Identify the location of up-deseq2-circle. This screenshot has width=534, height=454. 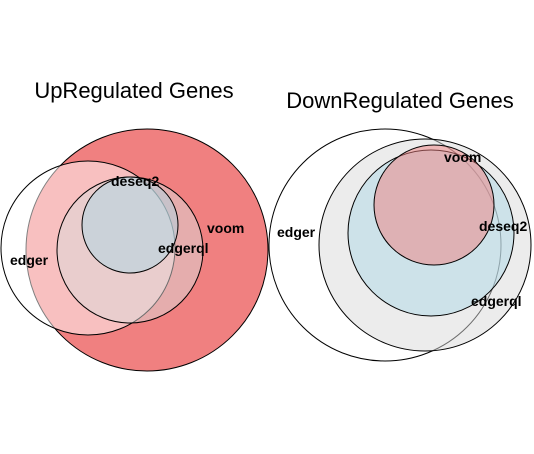
(130, 225).